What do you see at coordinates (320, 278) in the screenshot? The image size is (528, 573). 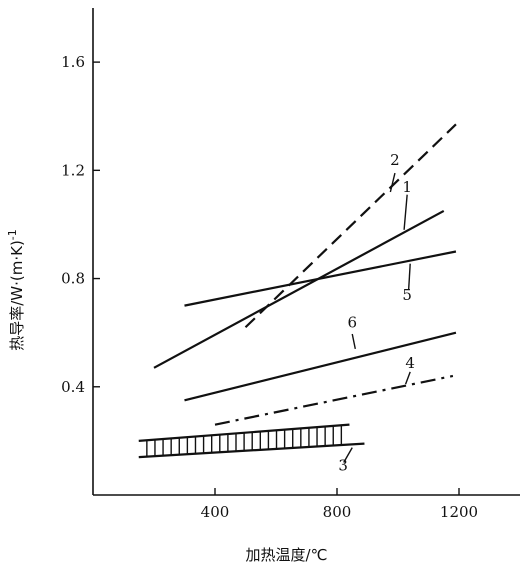 I see `series-5-line` at bounding box center [320, 278].